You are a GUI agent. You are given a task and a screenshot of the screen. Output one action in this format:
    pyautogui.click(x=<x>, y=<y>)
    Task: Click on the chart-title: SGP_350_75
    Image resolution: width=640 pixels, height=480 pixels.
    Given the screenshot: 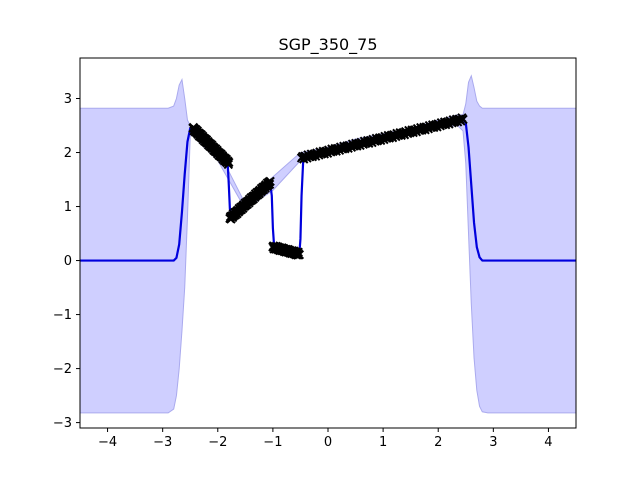 What is the action you would take?
    pyautogui.click(x=327, y=45)
    